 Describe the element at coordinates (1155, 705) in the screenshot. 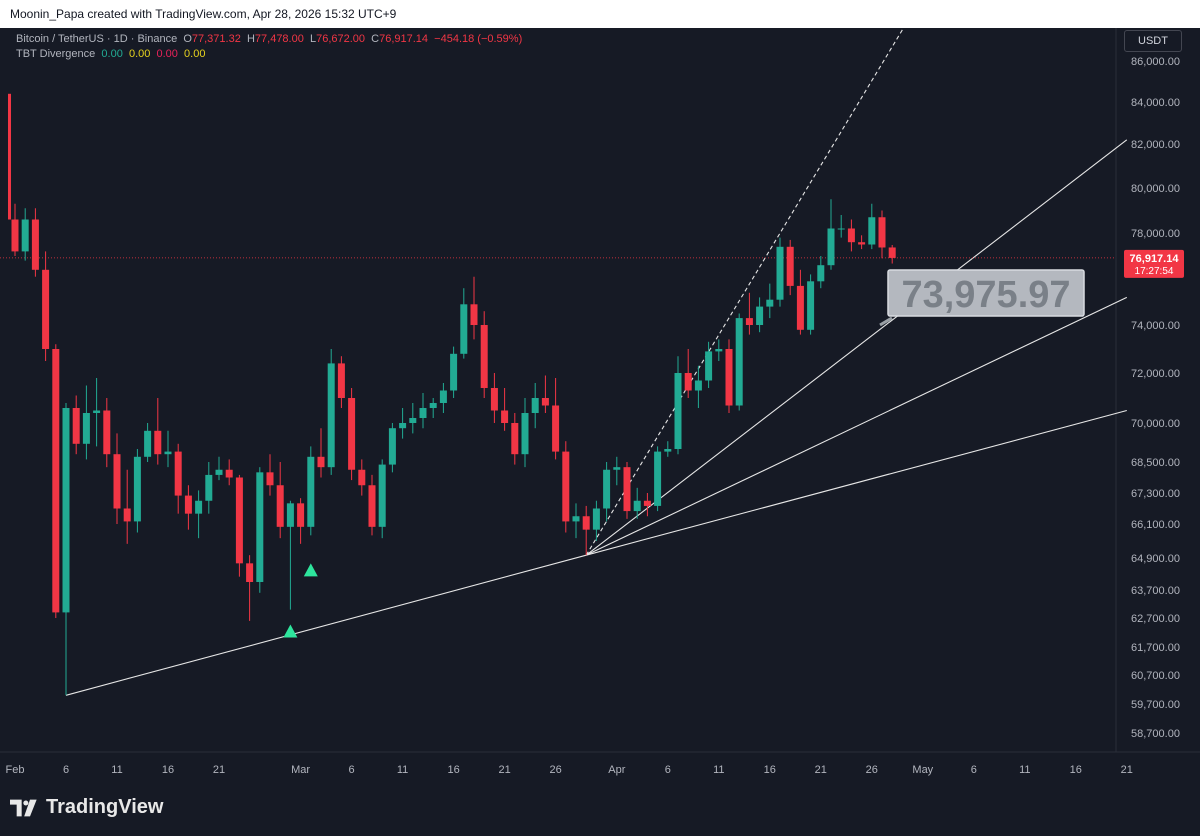

I see `y-tick-label: 59,700.00` at that location.